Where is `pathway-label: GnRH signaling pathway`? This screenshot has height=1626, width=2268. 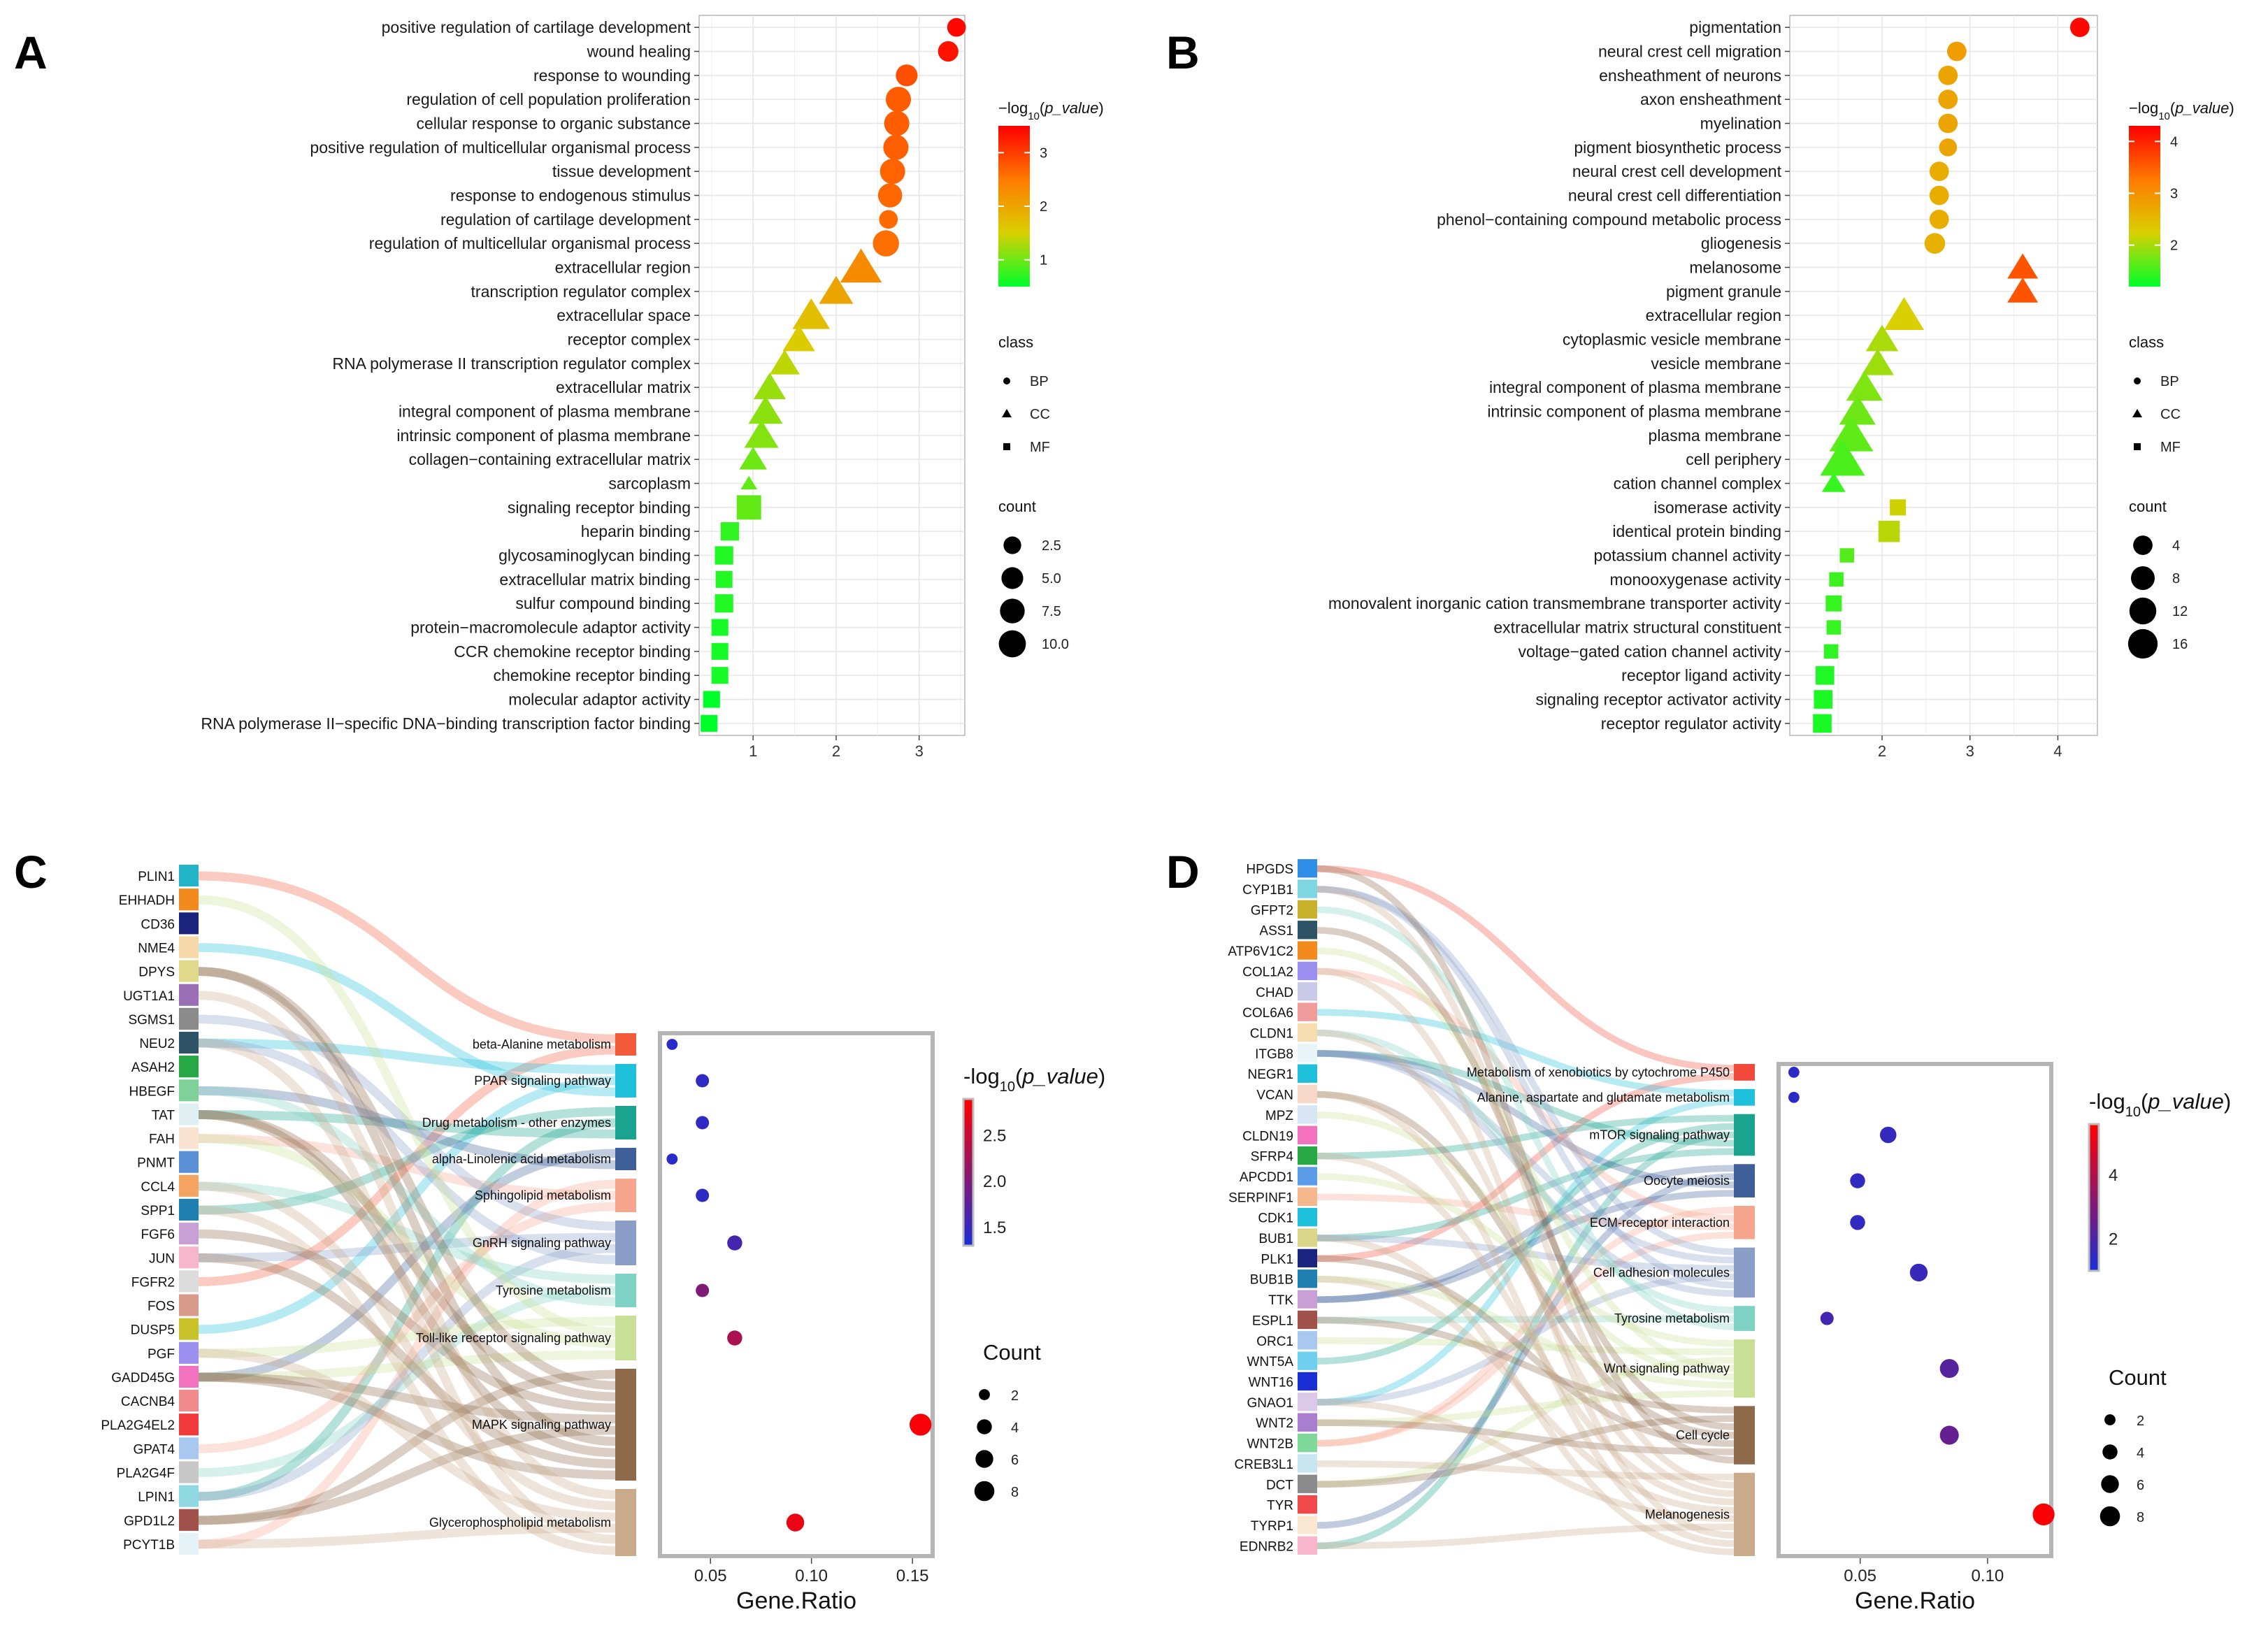 pathway-label: GnRH signaling pathway is located at coordinates (542, 1243).